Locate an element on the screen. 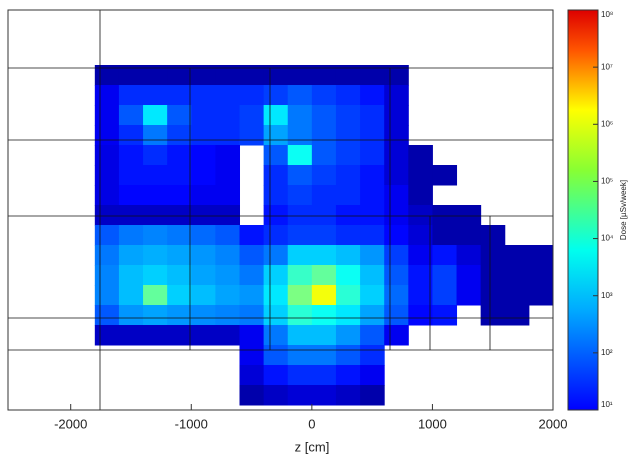 Image resolution: width=640 pixels, height=465 pixels. colorbar-label: Dose [µSv/week] is located at coordinates (623, 210).